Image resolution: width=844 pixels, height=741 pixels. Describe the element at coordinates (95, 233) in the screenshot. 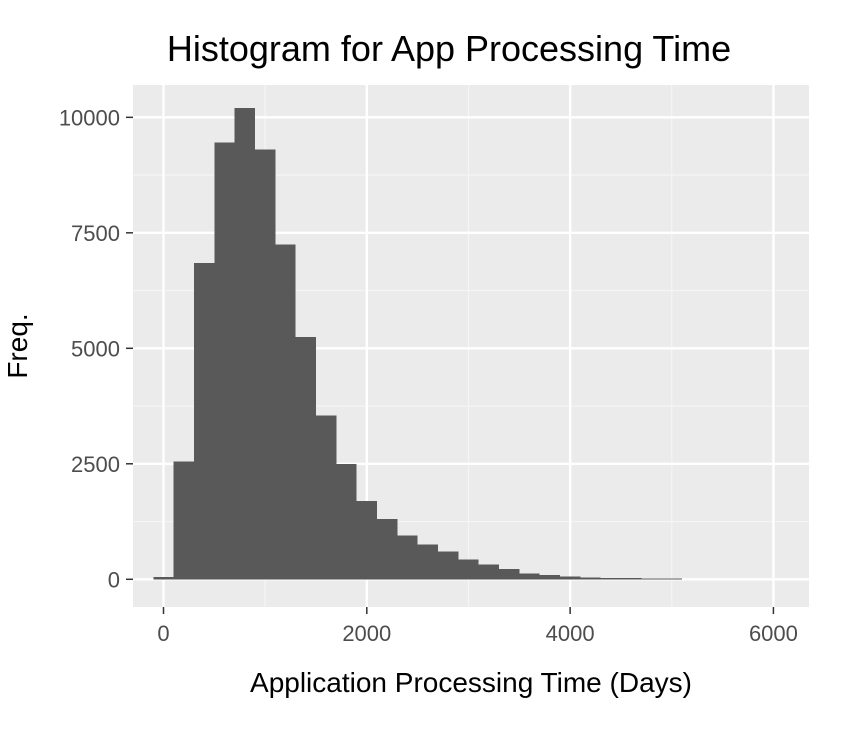

I see `y-tick-label: 7500` at that location.